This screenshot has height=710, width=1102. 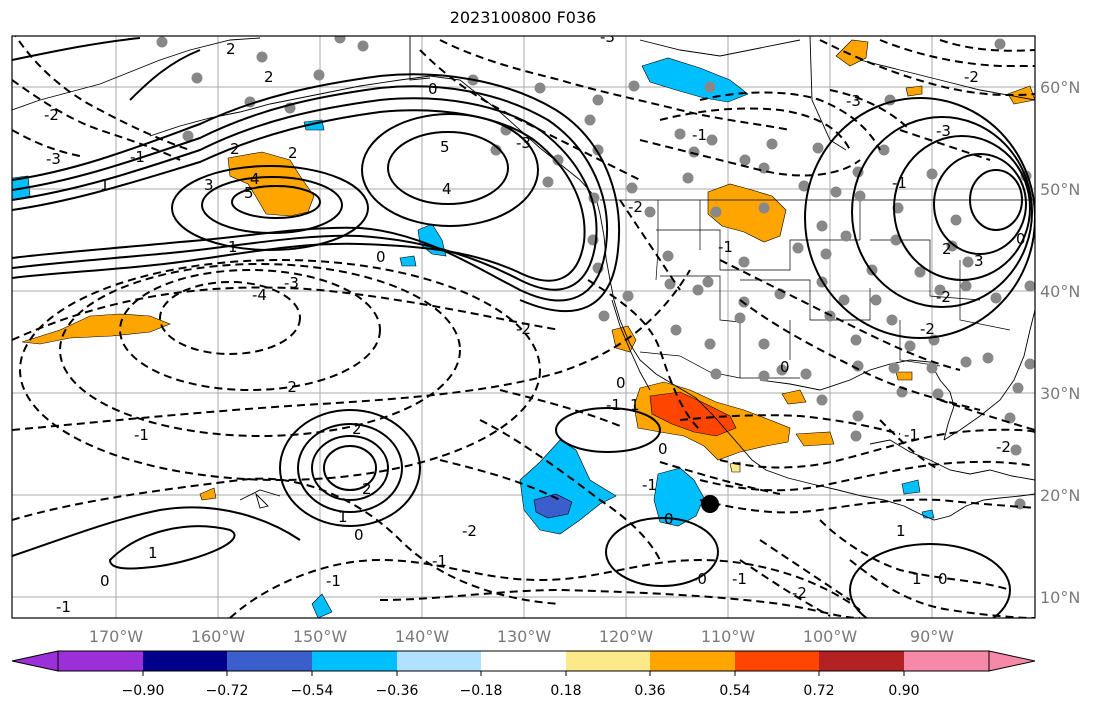 What do you see at coordinates (397, 691) in the screenshot?
I see `colorbar-tick-label: −0.36` at bounding box center [397, 691].